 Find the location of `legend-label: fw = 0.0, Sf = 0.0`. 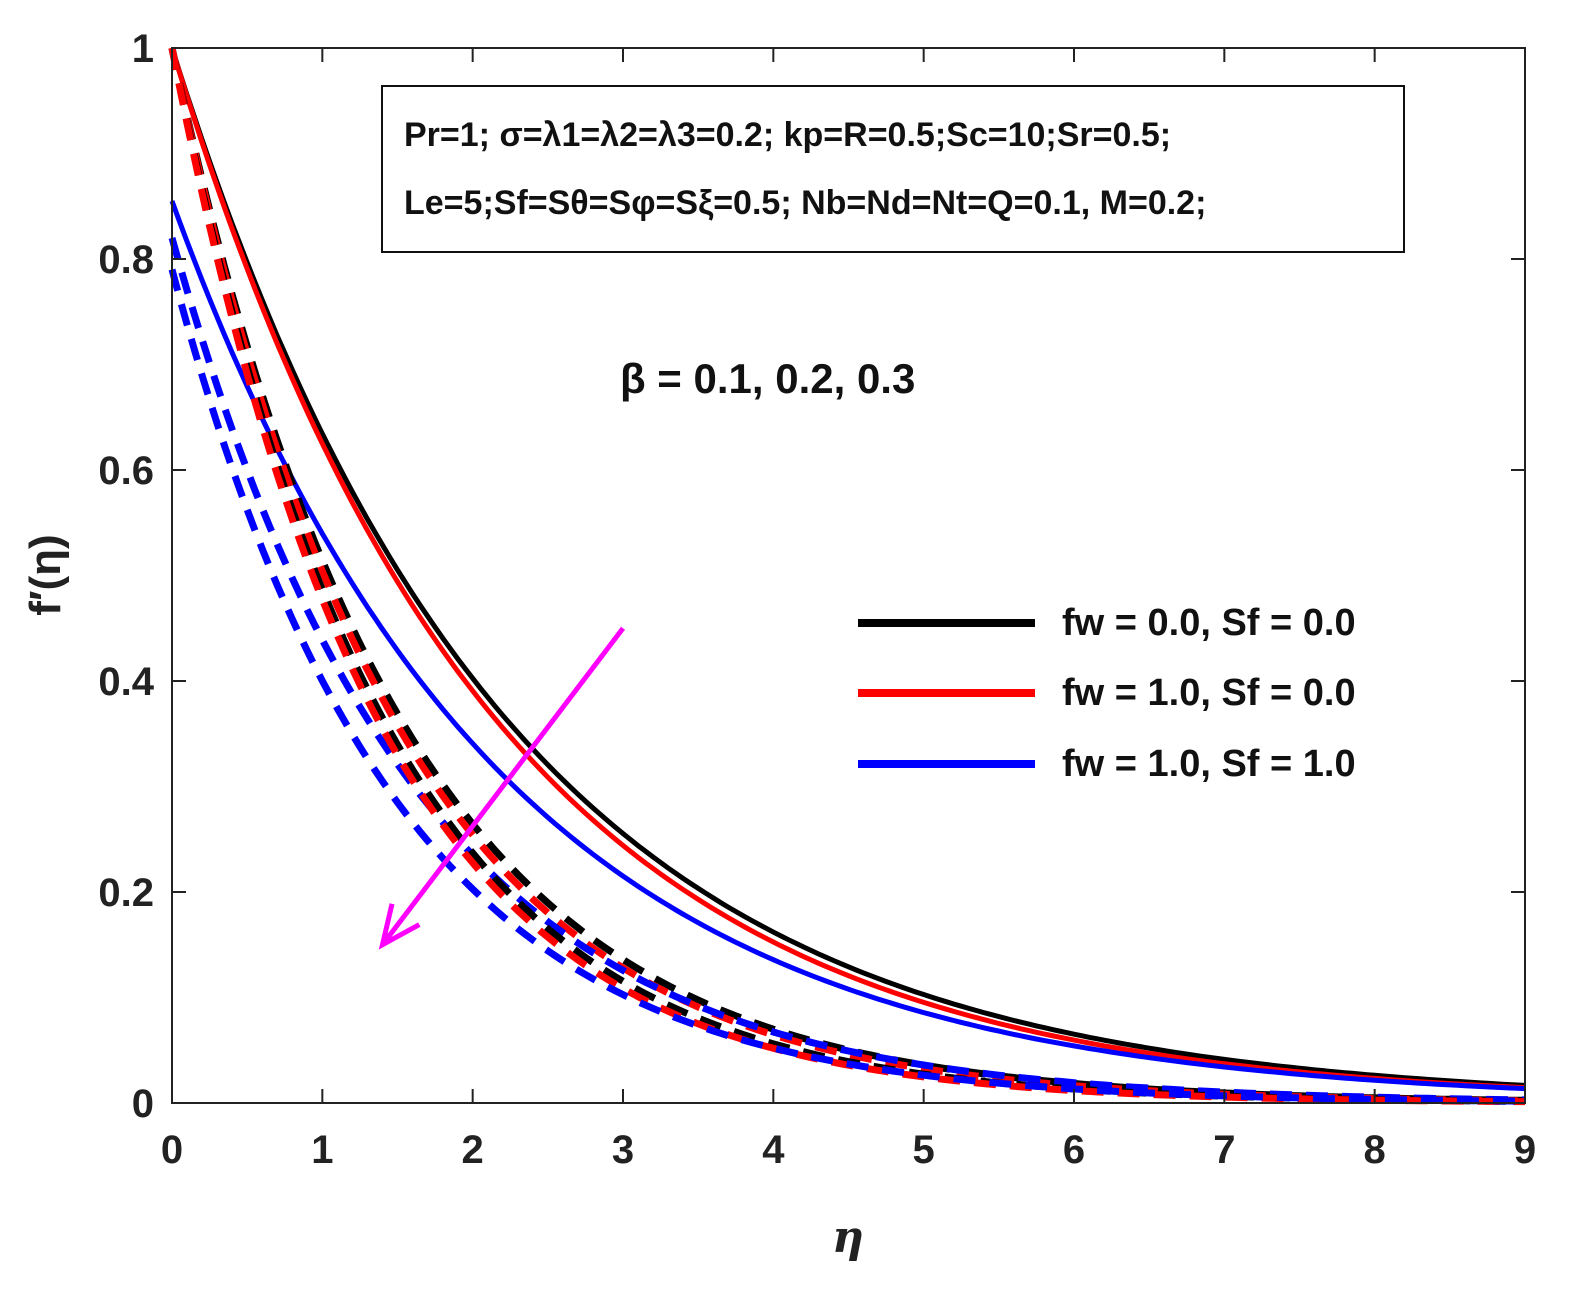

legend-label: fw = 0.0, Sf = 0.0 is located at coordinates (1209, 623).